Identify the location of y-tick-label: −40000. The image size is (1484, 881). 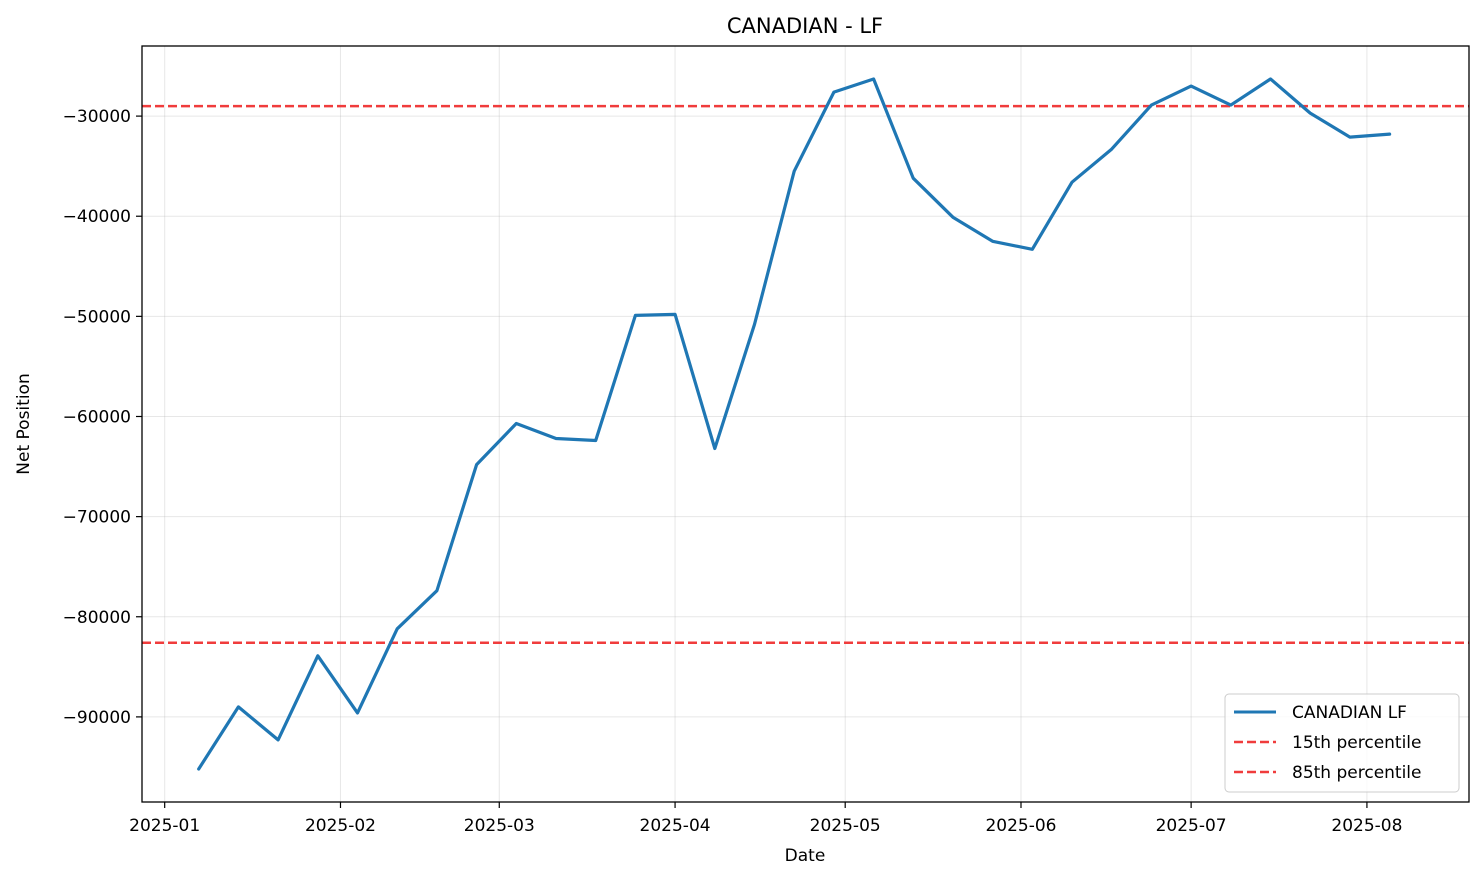
(97, 217).